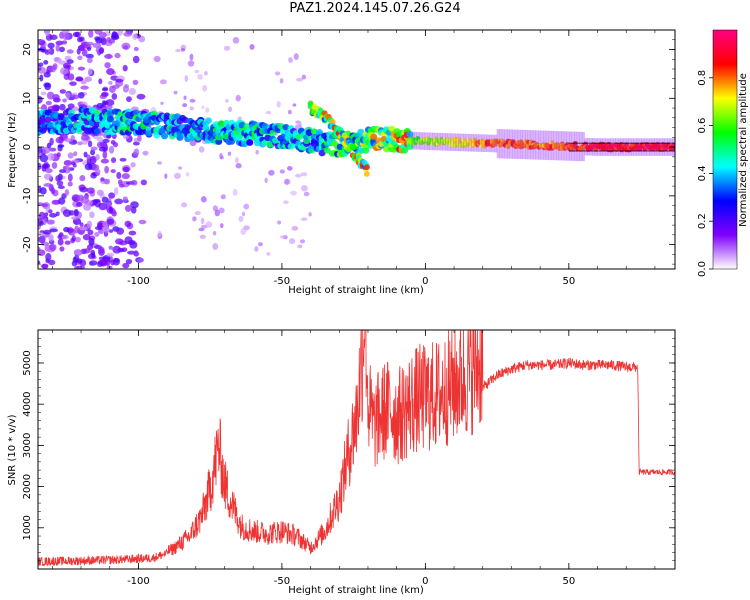  I want to click on heatmap-y-axis-label: Frequency (Hz), so click(12, 150).